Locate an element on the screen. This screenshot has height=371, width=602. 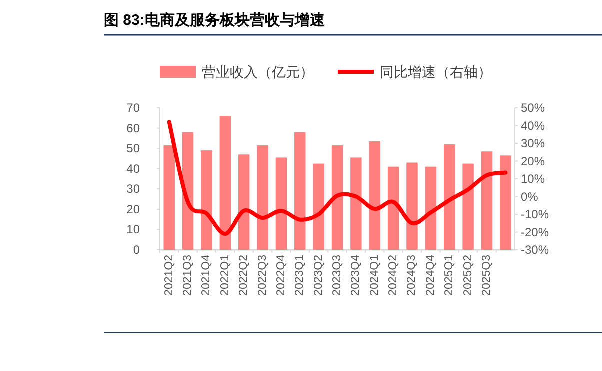
chart-title: 图 83:电商及服务板块营收与增速 is located at coordinates (215, 20).